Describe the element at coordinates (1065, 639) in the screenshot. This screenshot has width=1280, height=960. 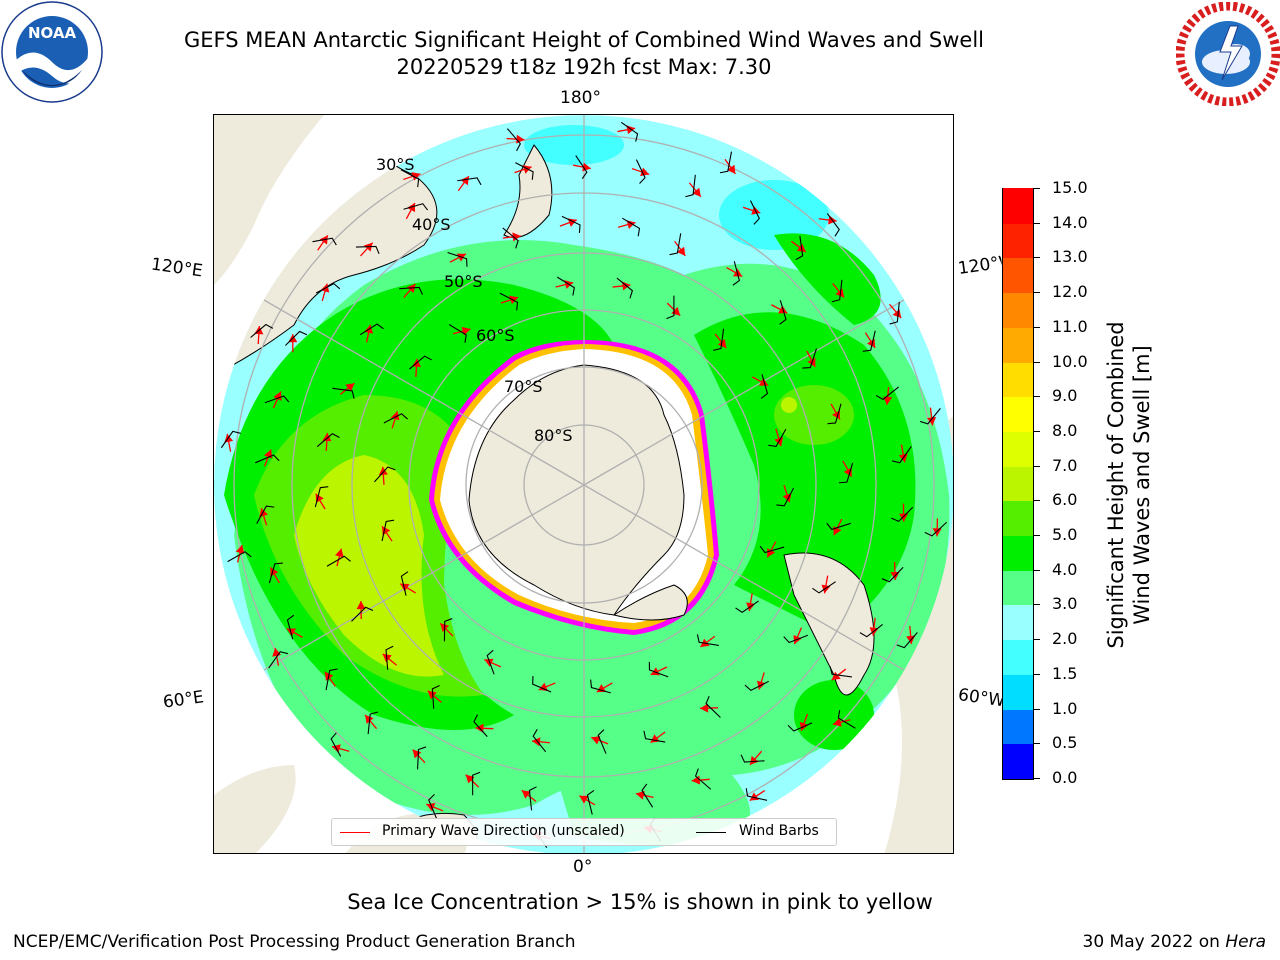
I see `colorbar-tick-label: 2.0` at that location.